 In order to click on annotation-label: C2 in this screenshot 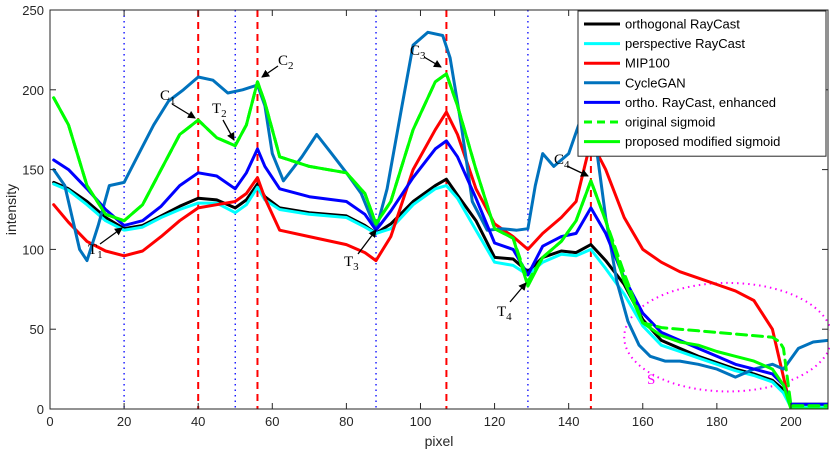, I will do `click(286, 62)`.